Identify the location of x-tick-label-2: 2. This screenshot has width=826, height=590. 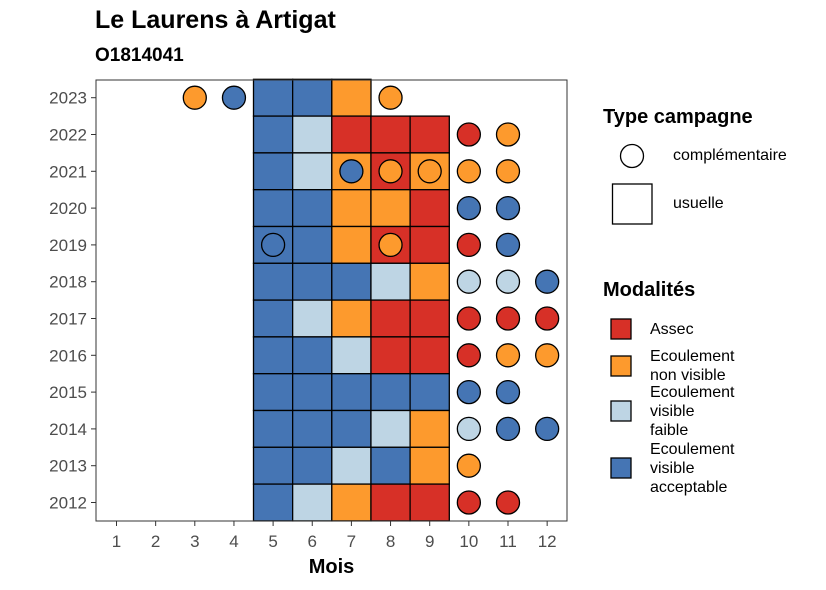
(155, 541).